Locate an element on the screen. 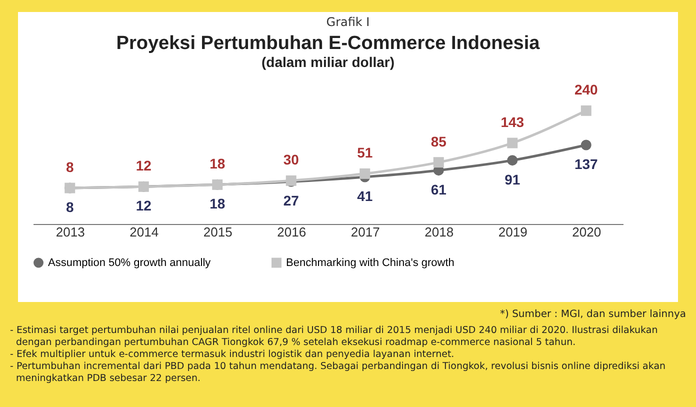 The image size is (696, 407). data-label: 41 is located at coordinates (365, 196).